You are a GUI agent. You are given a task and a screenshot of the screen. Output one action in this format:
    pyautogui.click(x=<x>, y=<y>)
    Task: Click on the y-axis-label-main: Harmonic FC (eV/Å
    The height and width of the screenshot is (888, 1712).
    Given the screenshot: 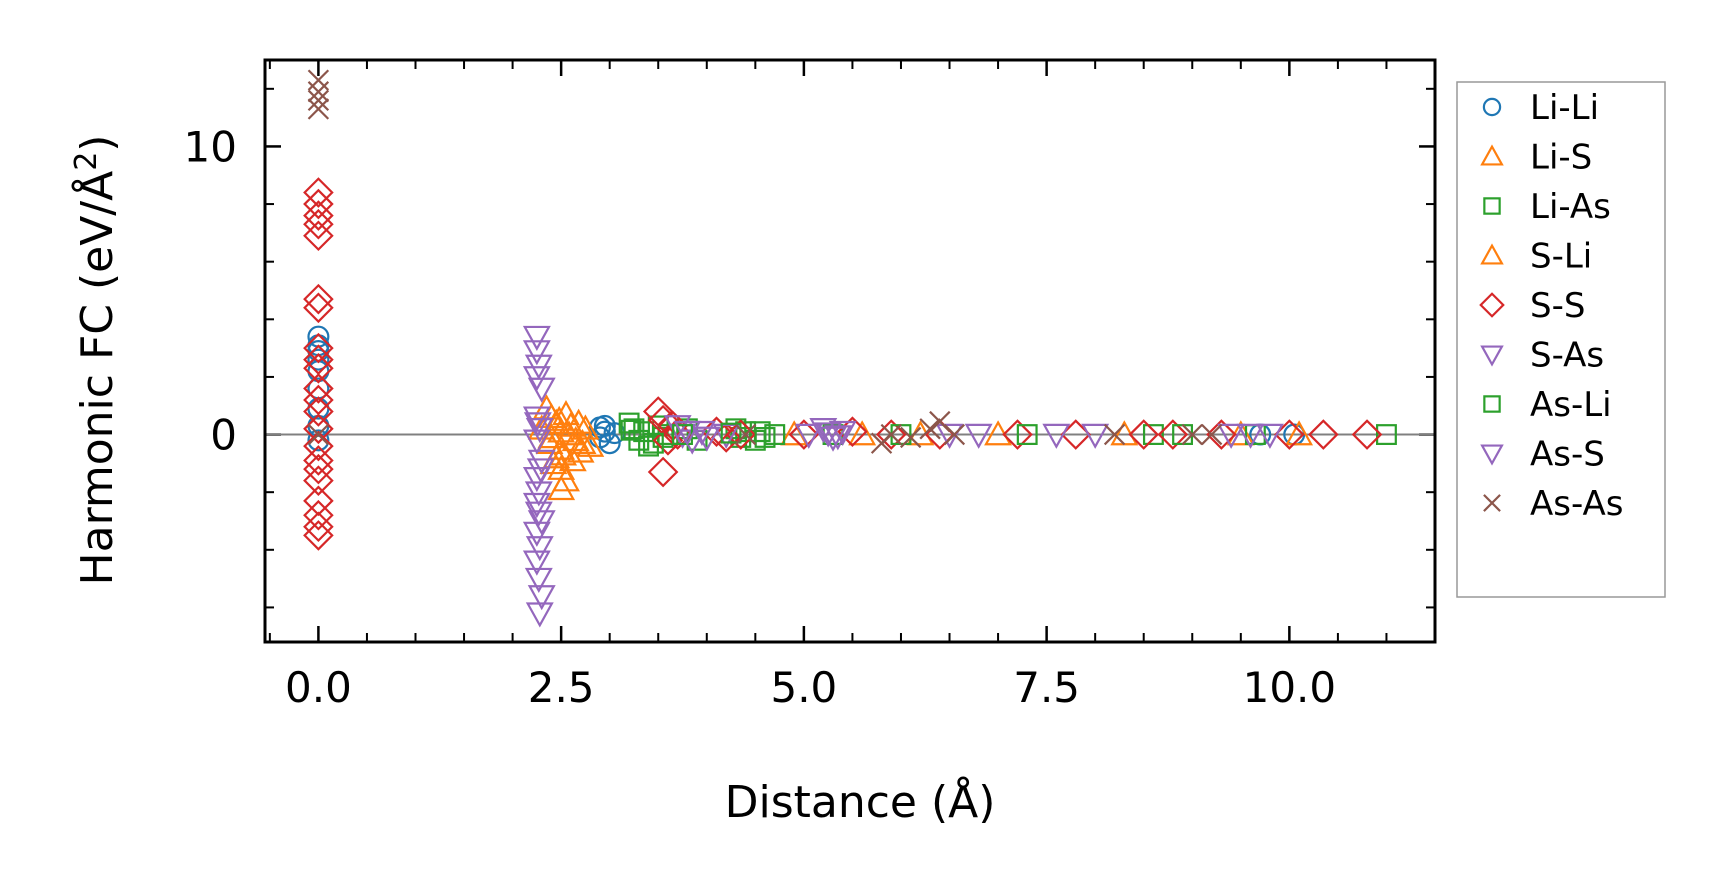 What is the action you would take?
    pyautogui.click(x=96, y=378)
    